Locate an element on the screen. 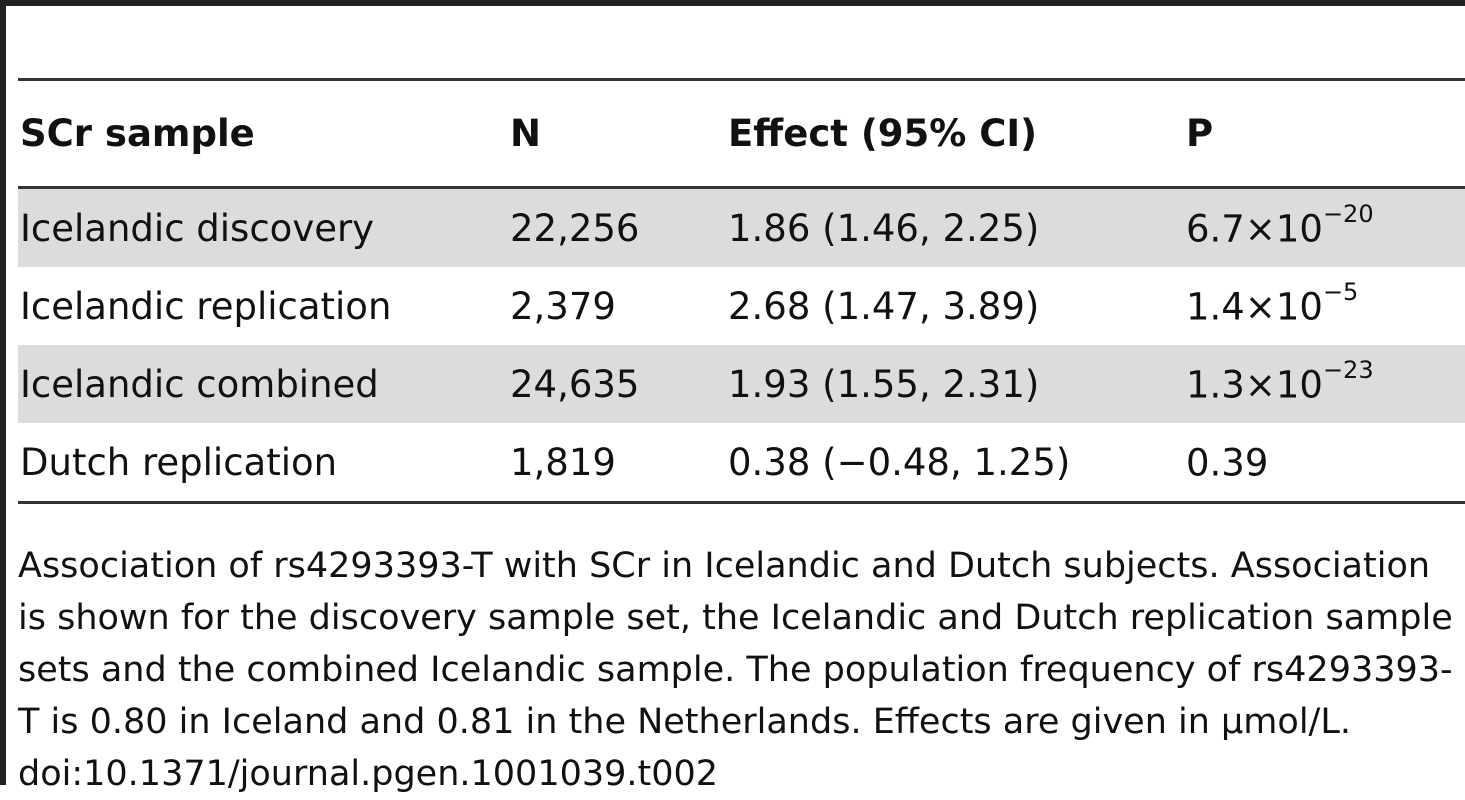  cell-sample: Icelandic replication is located at coordinates (206, 306).